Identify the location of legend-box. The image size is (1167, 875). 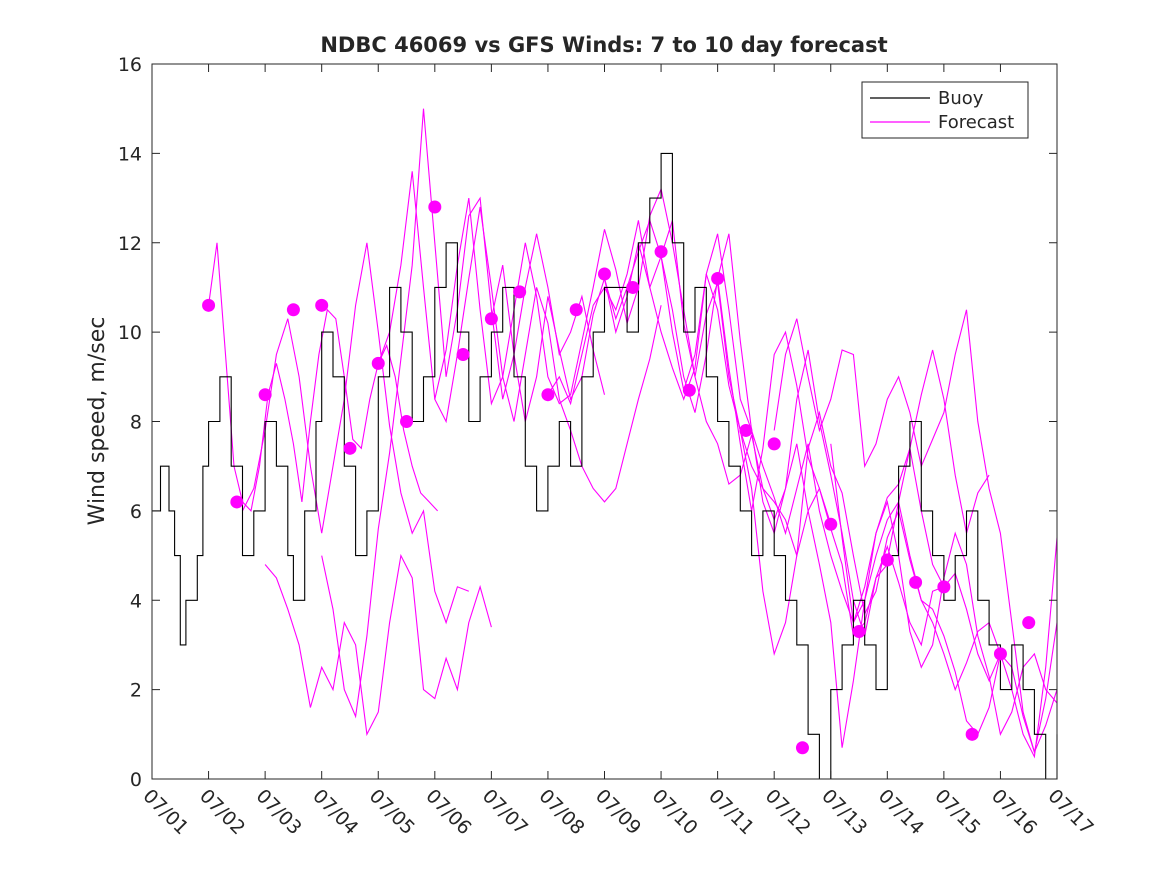
(945, 110).